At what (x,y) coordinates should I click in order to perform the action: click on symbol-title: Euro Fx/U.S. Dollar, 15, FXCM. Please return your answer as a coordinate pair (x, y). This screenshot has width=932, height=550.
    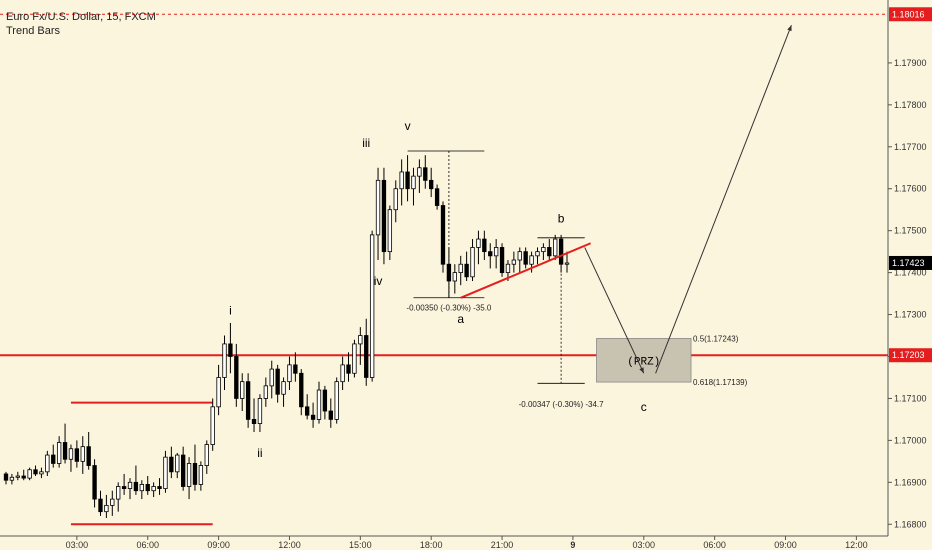
    Looking at the image, I should click on (81, 17).